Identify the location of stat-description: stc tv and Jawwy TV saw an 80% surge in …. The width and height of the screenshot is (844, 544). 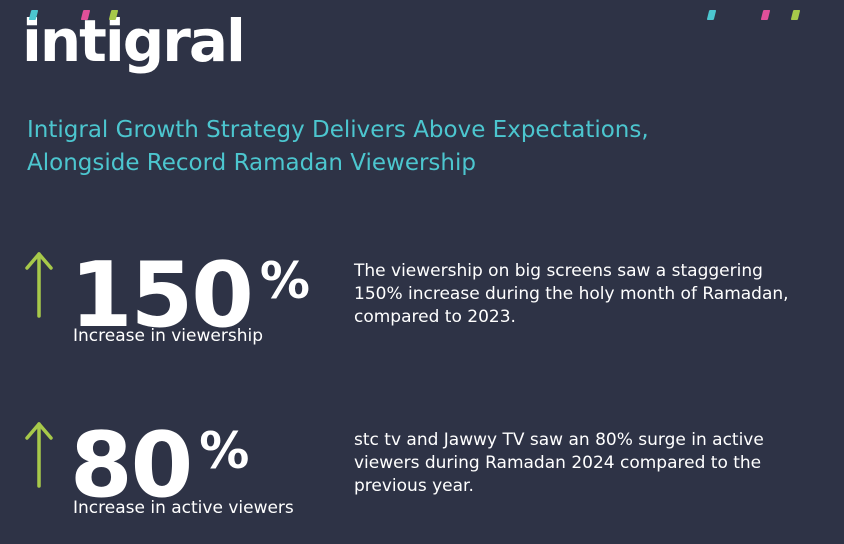
(559, 463).